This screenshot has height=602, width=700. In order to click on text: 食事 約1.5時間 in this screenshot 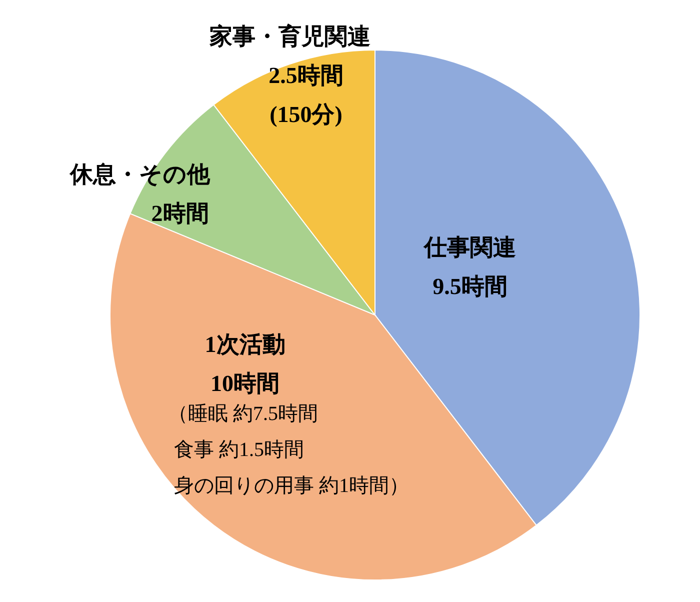, I will do `click(239, 450)`.